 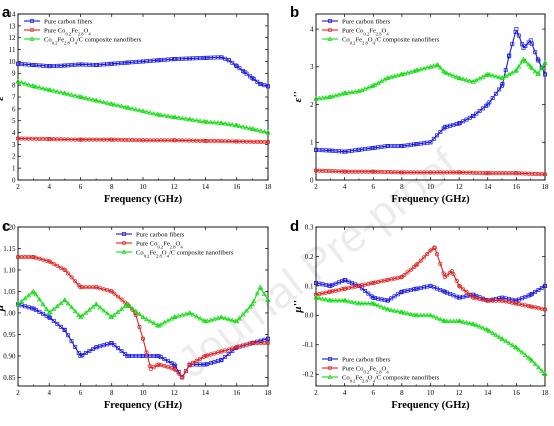 What do you see at coordinates (3, 97) in the screenshot?
I see `y-axis-label: ε'` at bounding box center [3, 97].